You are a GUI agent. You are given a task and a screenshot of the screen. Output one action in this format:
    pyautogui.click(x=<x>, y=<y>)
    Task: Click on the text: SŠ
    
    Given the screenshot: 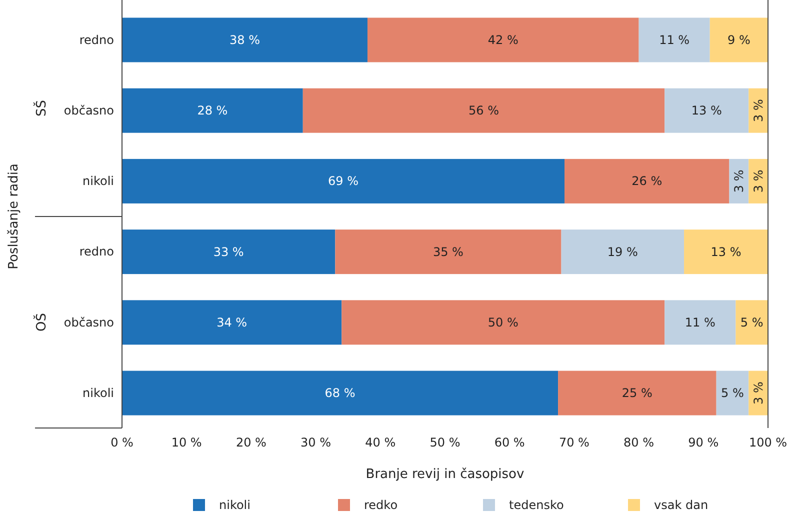 What is the action you would take?
    pyautogui.click(x=41, y=108)
    